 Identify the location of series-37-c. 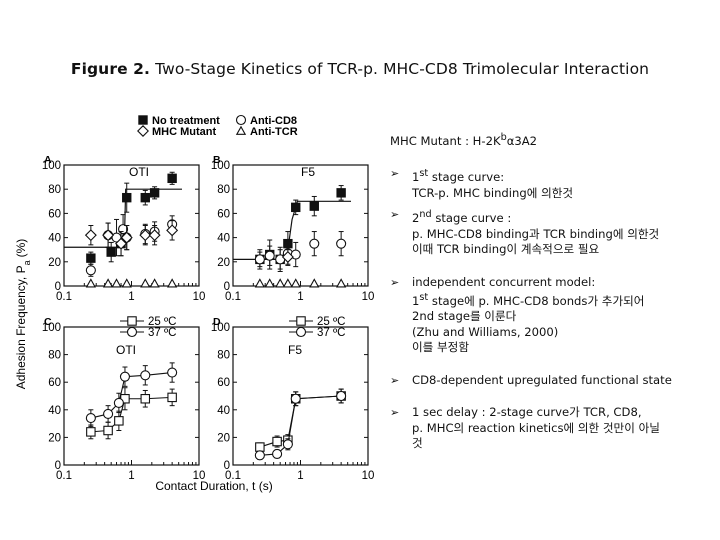
(131, 394).